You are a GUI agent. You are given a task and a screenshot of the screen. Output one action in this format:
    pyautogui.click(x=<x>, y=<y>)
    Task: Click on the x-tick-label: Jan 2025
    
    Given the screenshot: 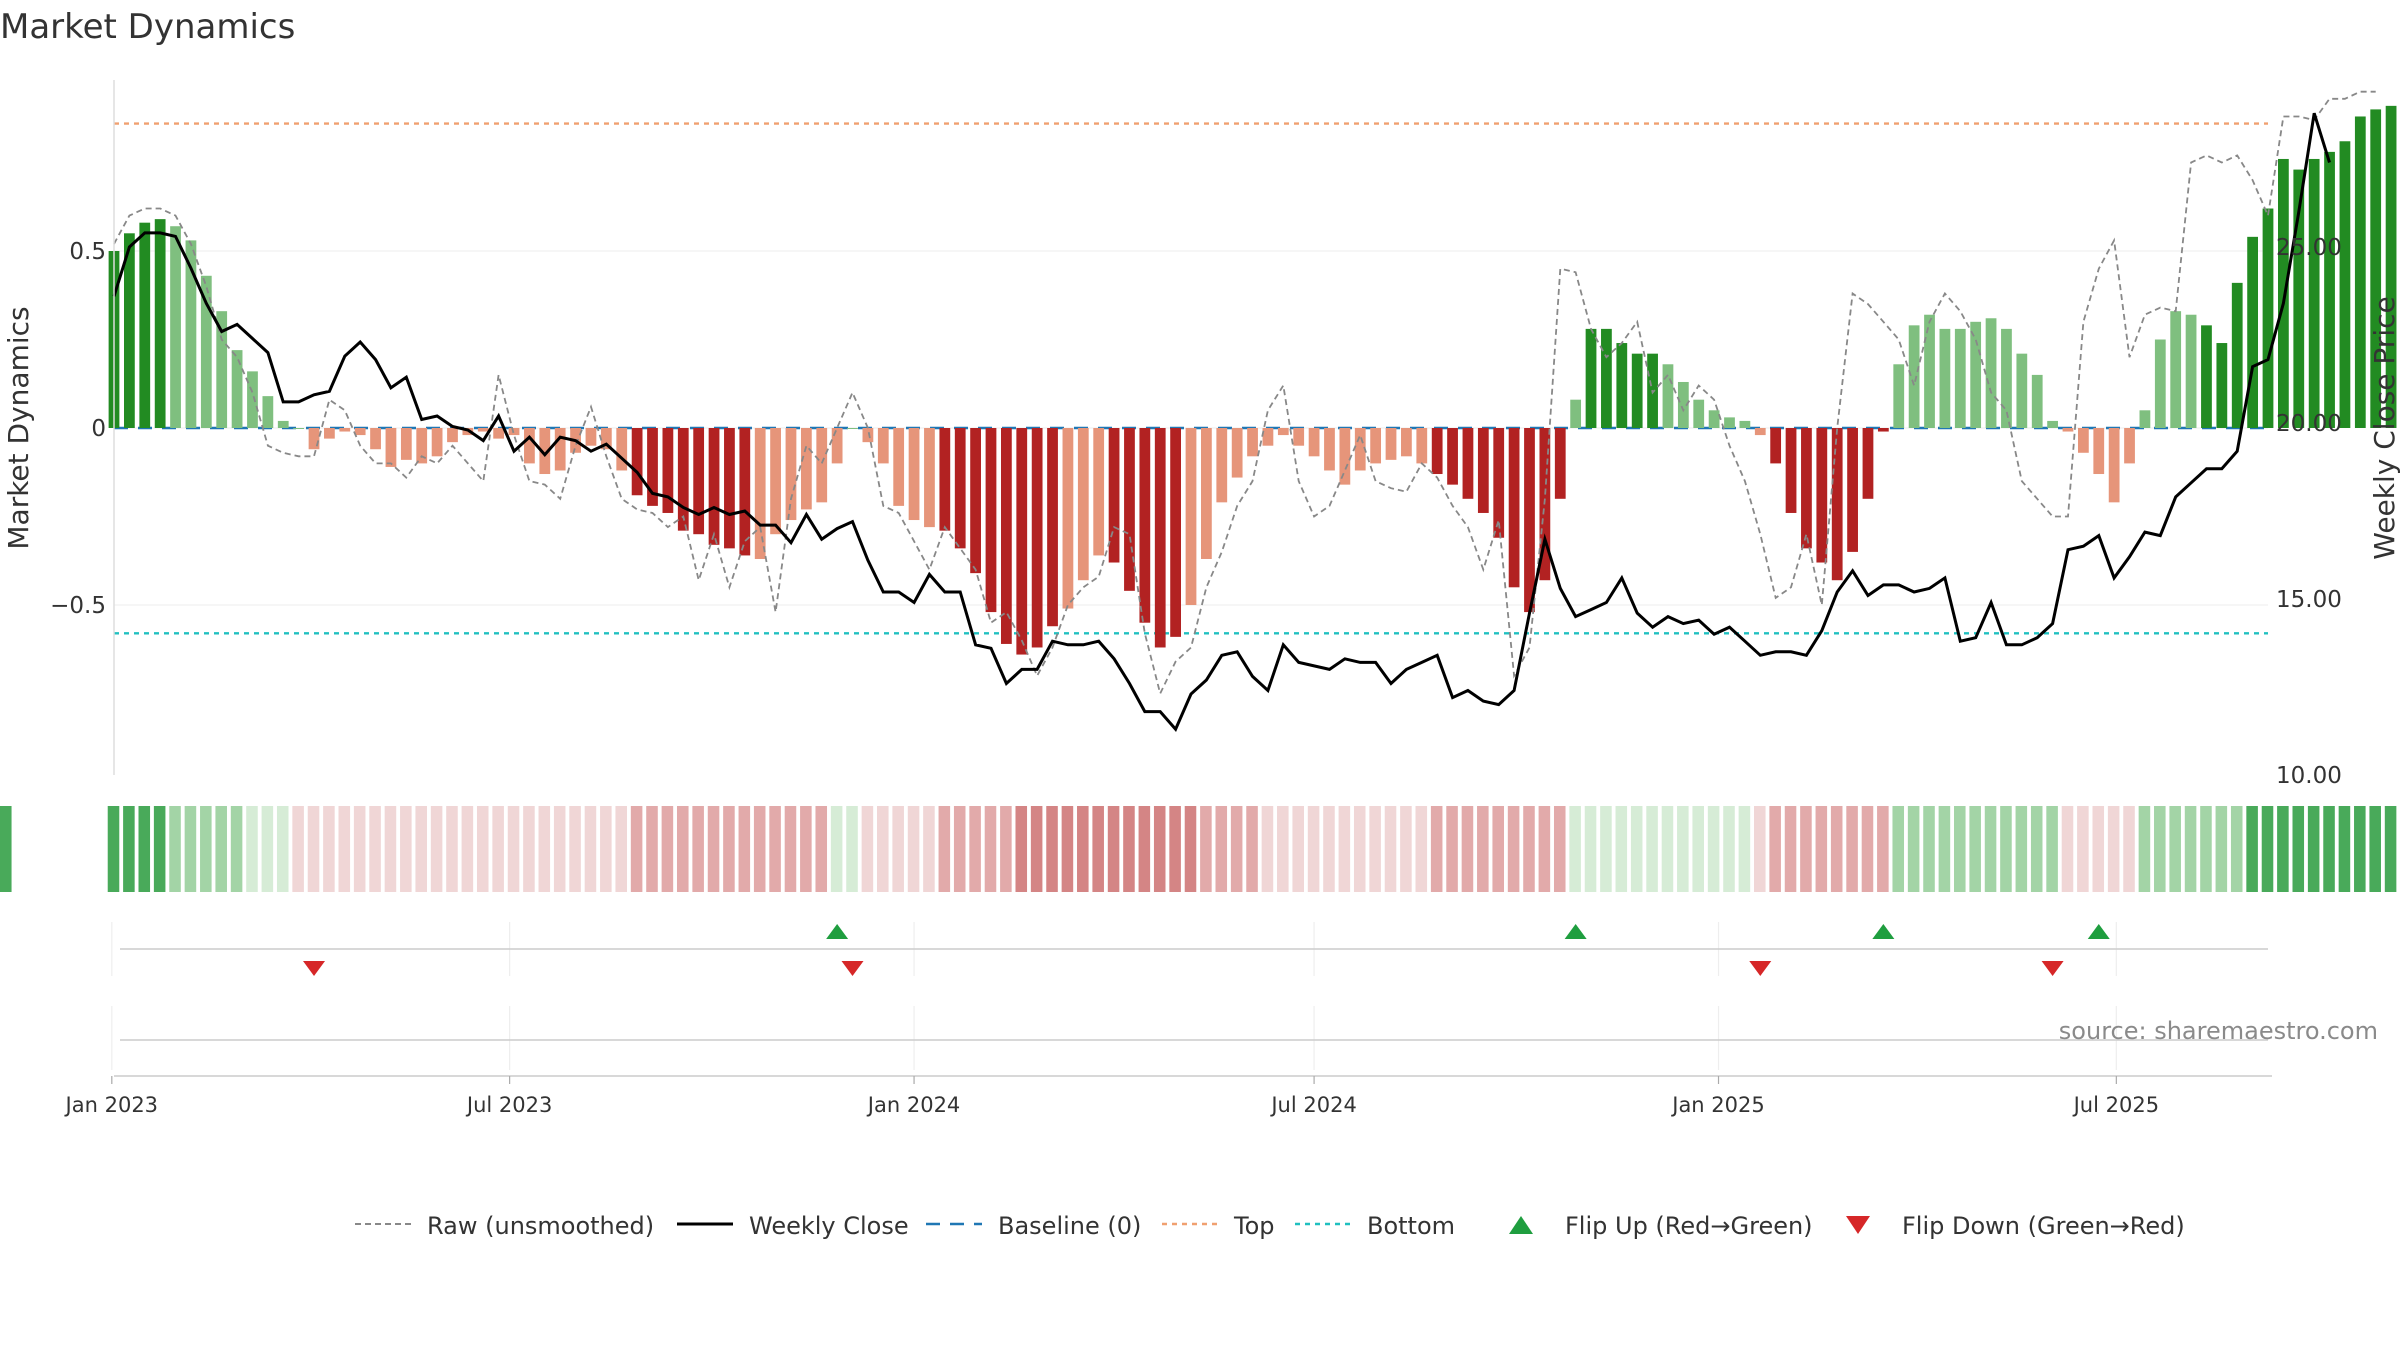 What is the action you would take?
    pyautogui.click(x=1717, y=1105)
    